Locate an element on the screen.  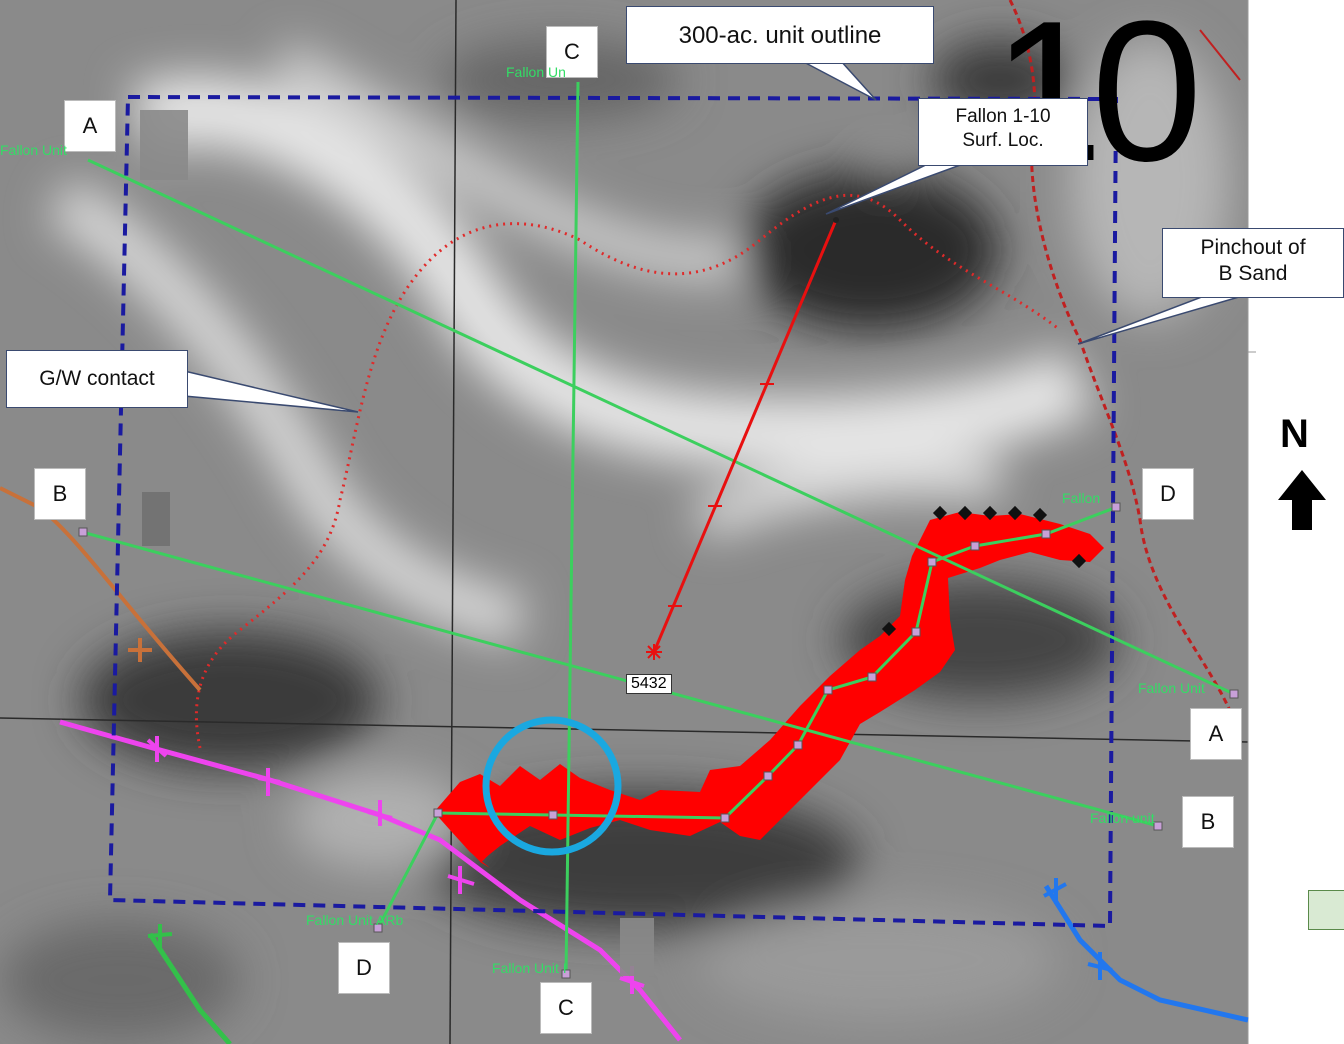
well-label-right-b: Fallon unit is located at coordinates (1122, 818).